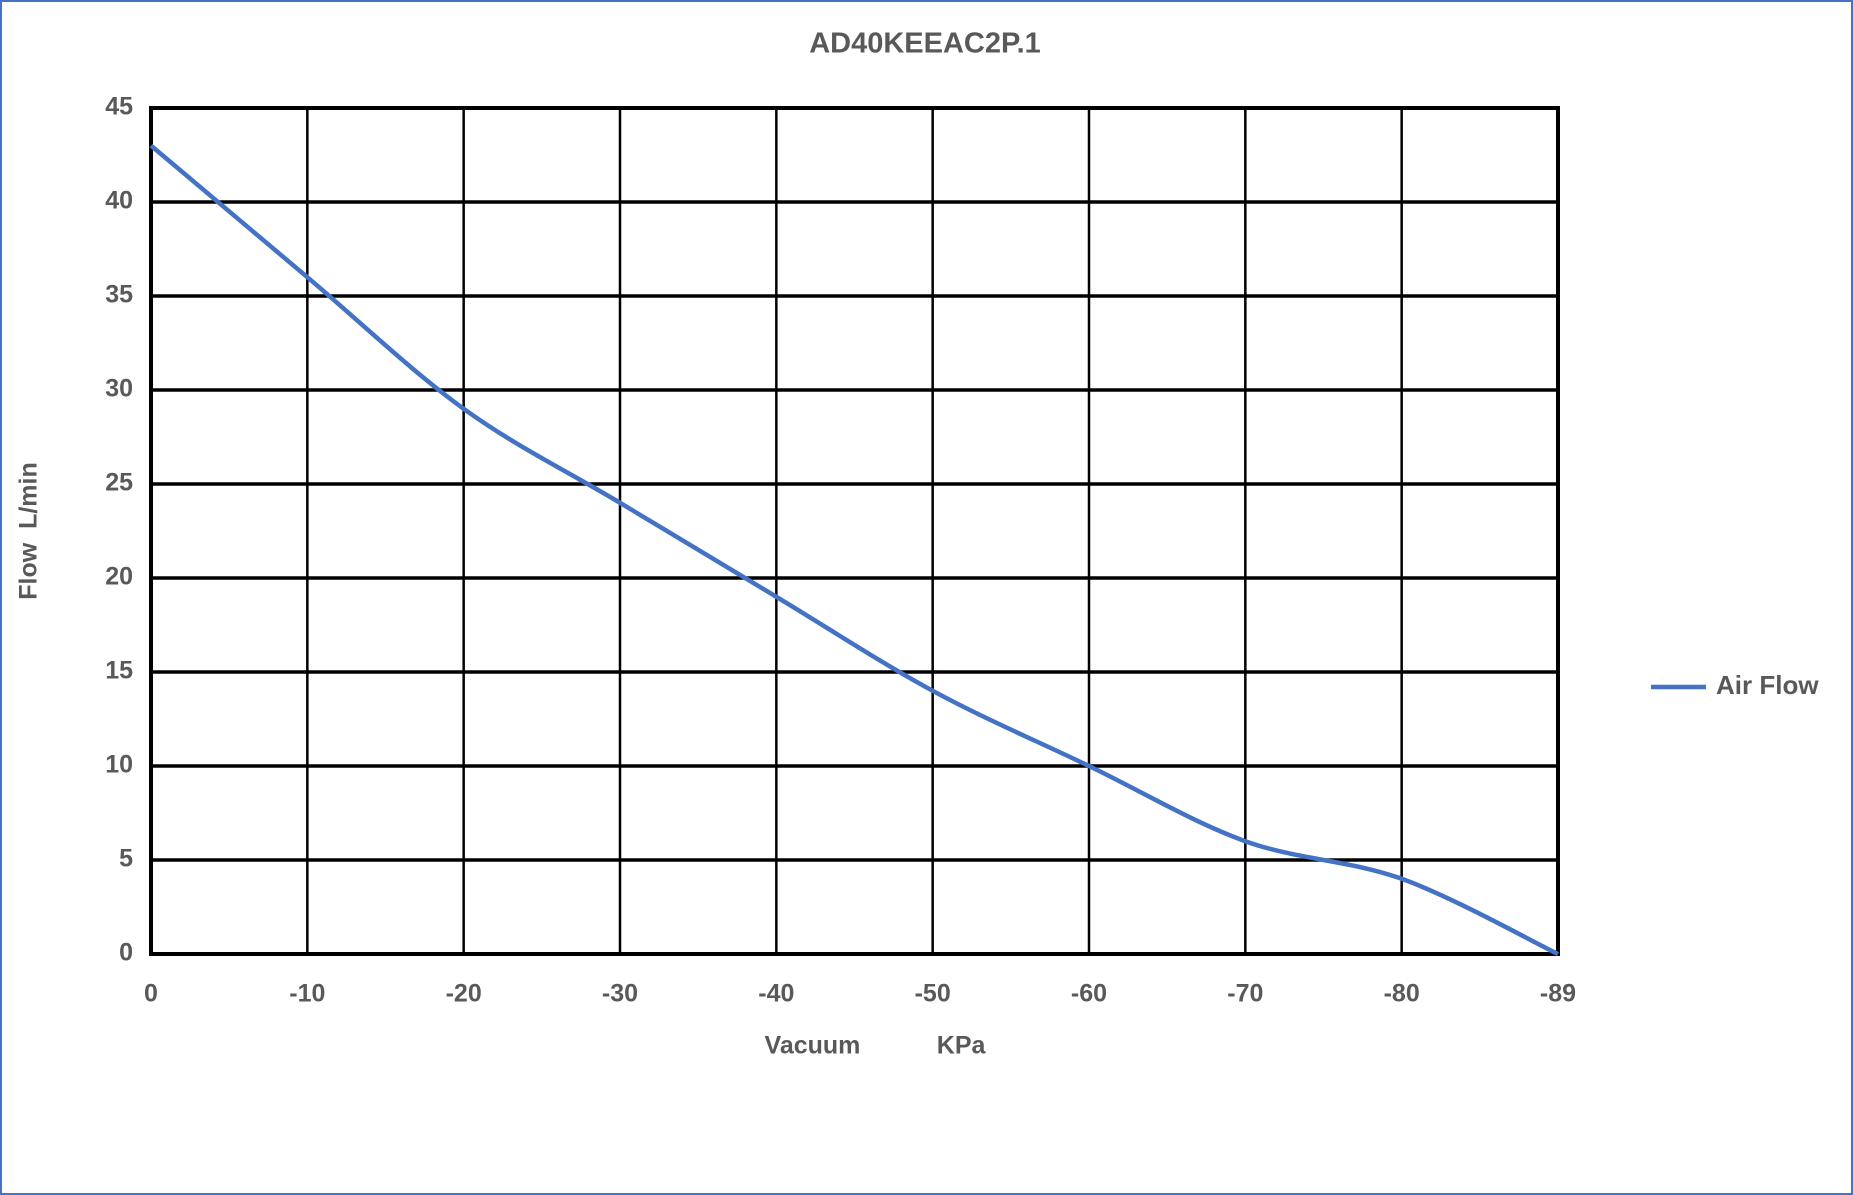 This screenshot has height=1195, width=1853. I want to click on y-tick-label: 15, so click(119, 671).